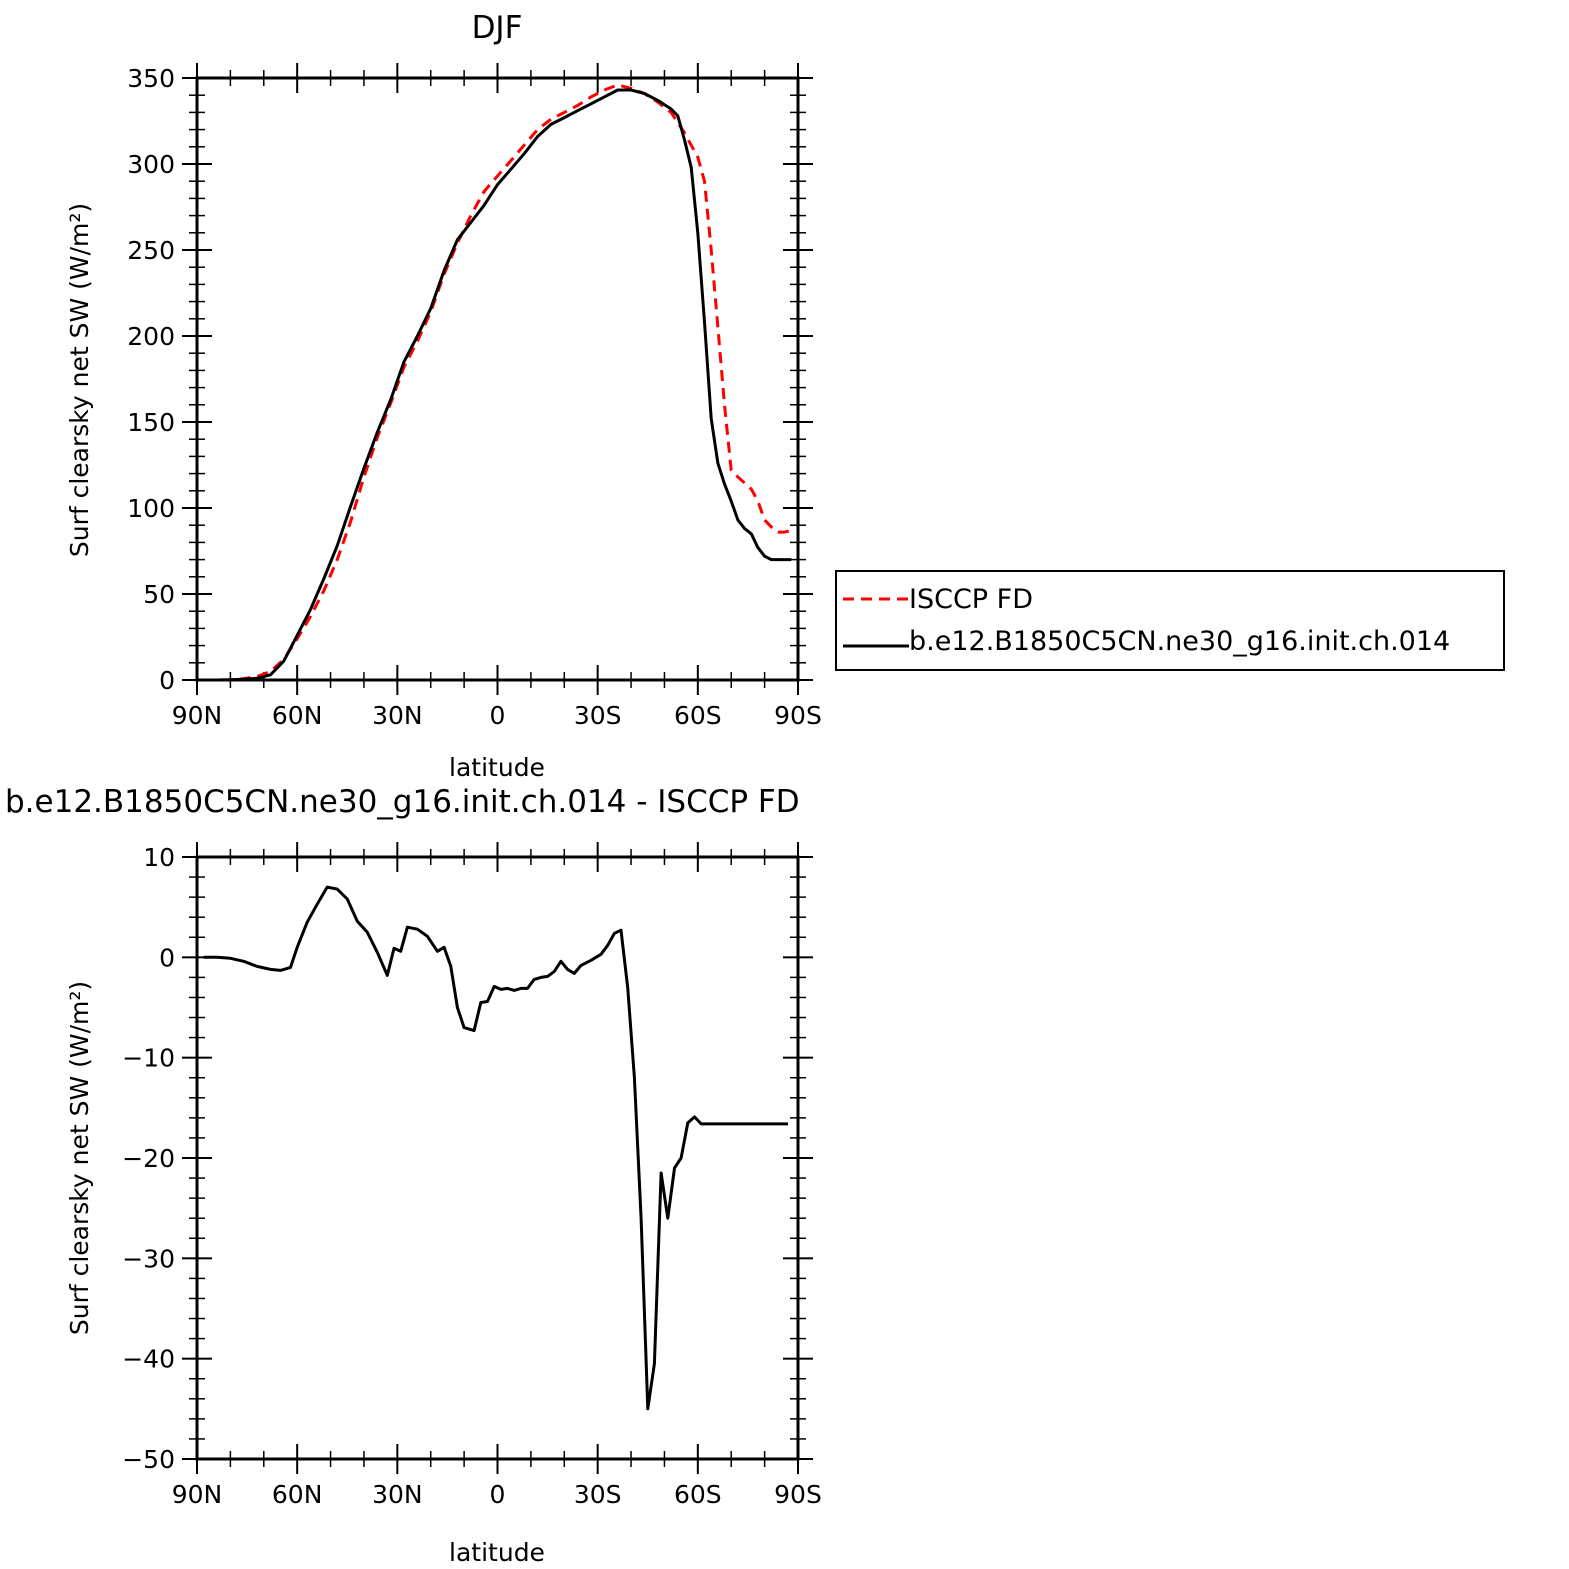 Image resolution: width=1569 pixels, height=1569 pixels. What do you see at coordinates (798, 1494) in the screenshot?
I see `bottom-x-tick-label: 90S` at bounding box center [798, 1494].